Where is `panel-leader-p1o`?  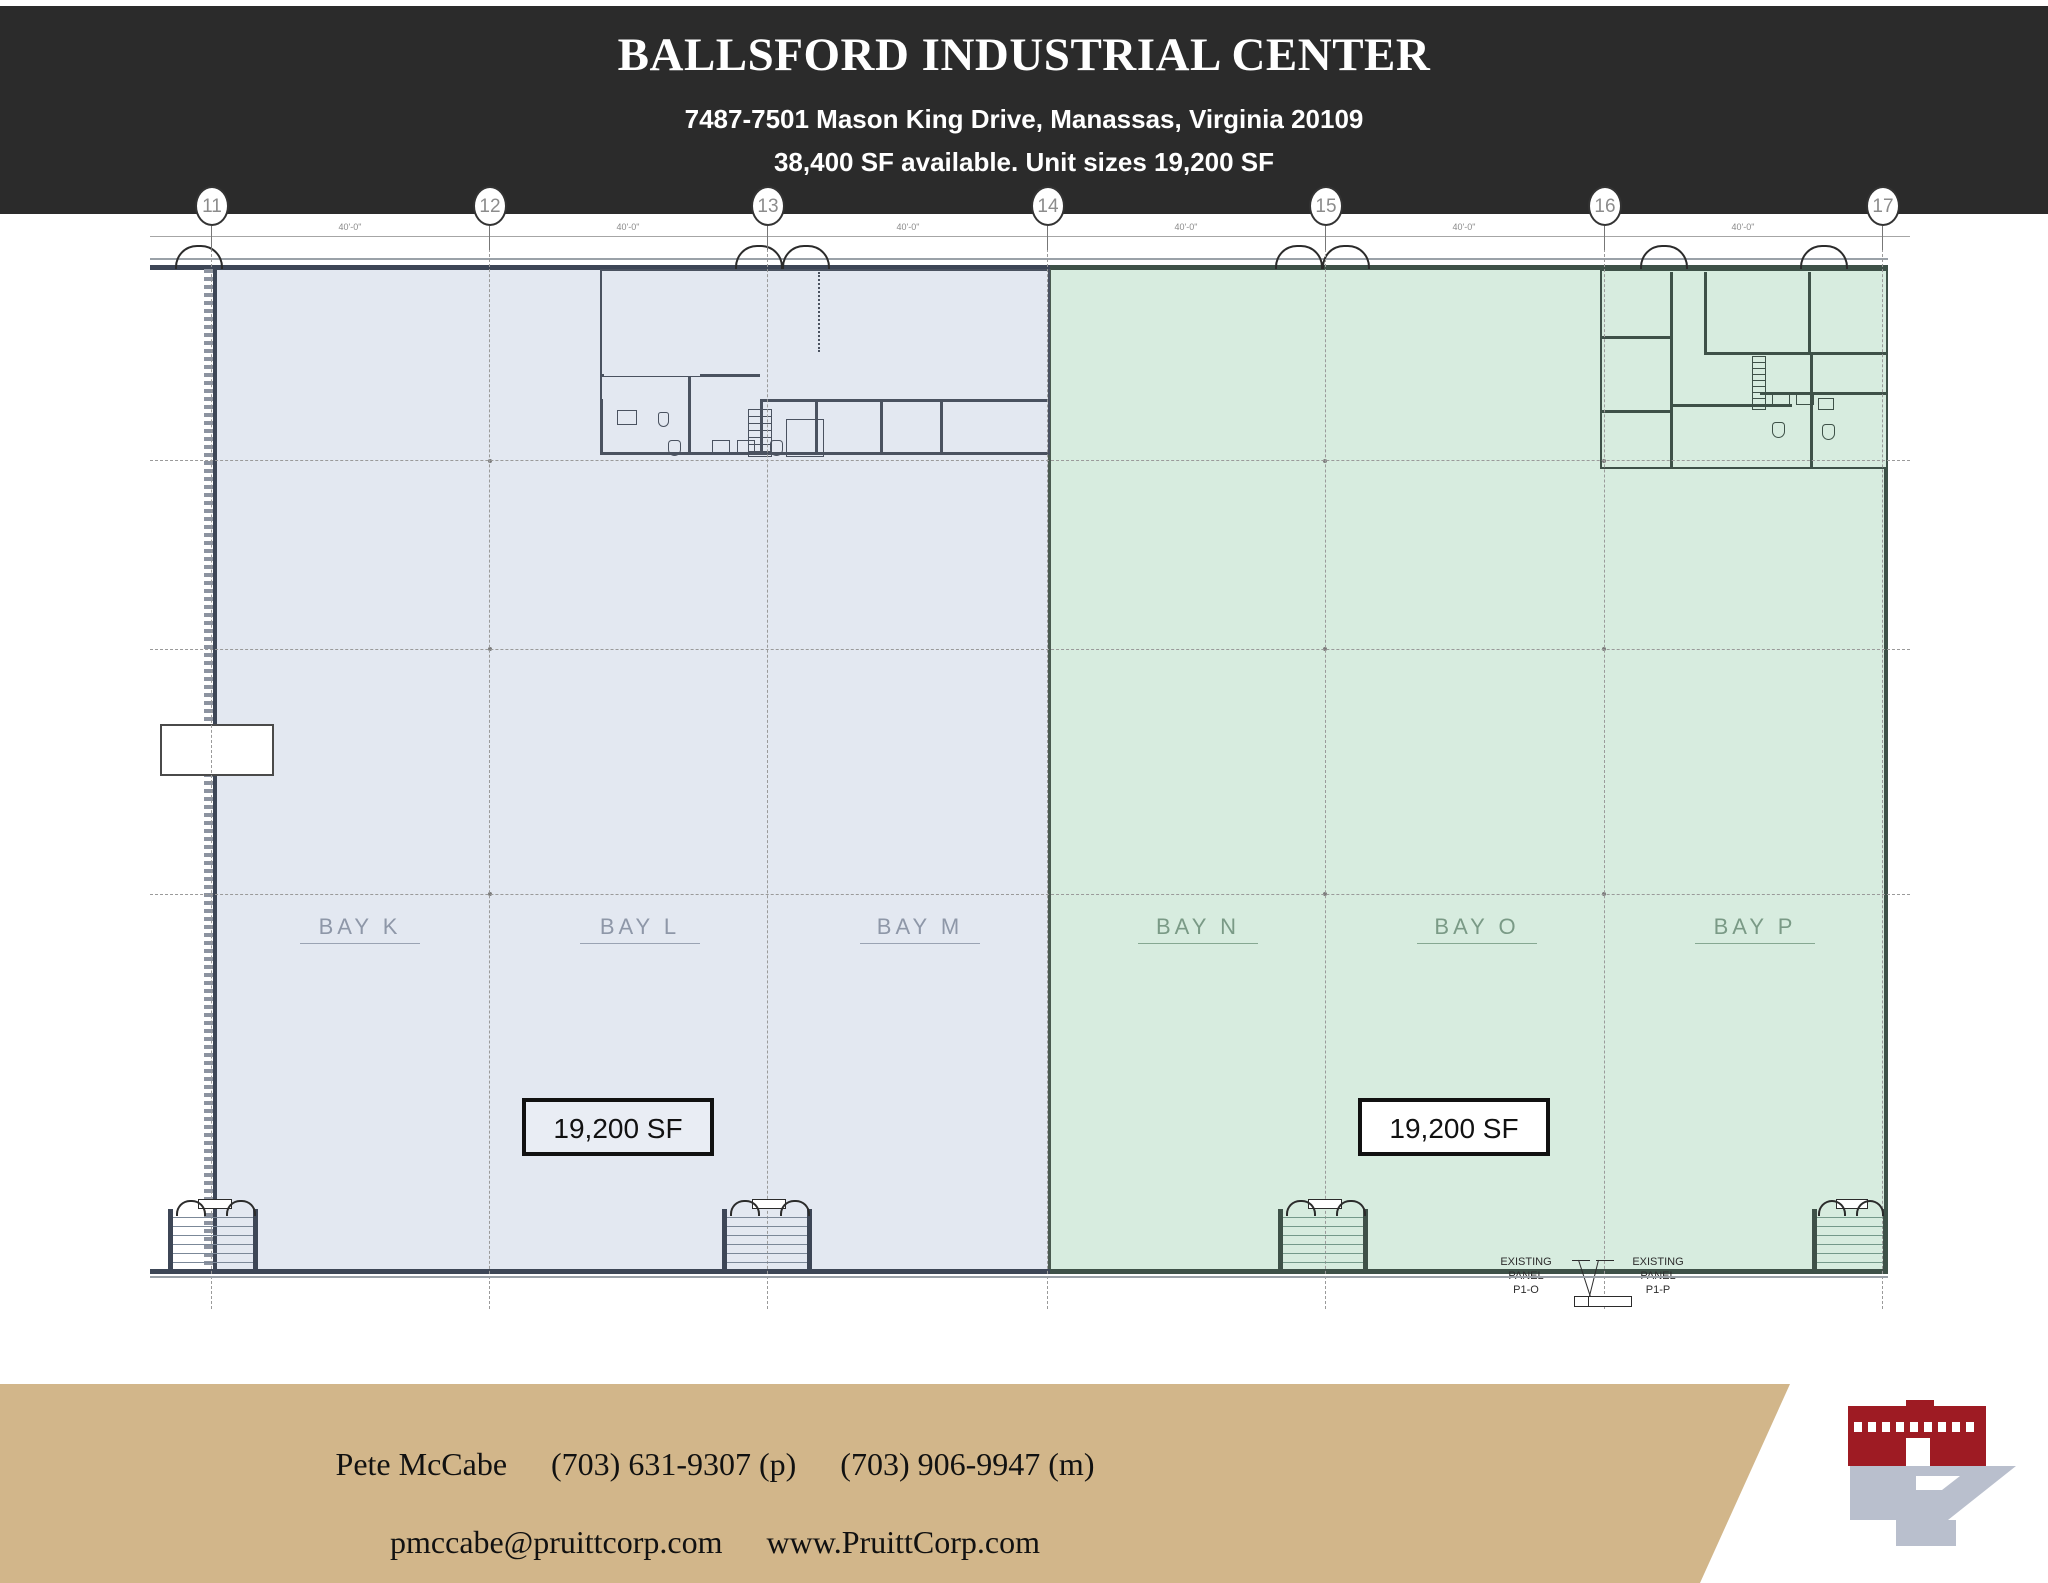 panel-leader-p1o is located at coordinates (1581, 1260).